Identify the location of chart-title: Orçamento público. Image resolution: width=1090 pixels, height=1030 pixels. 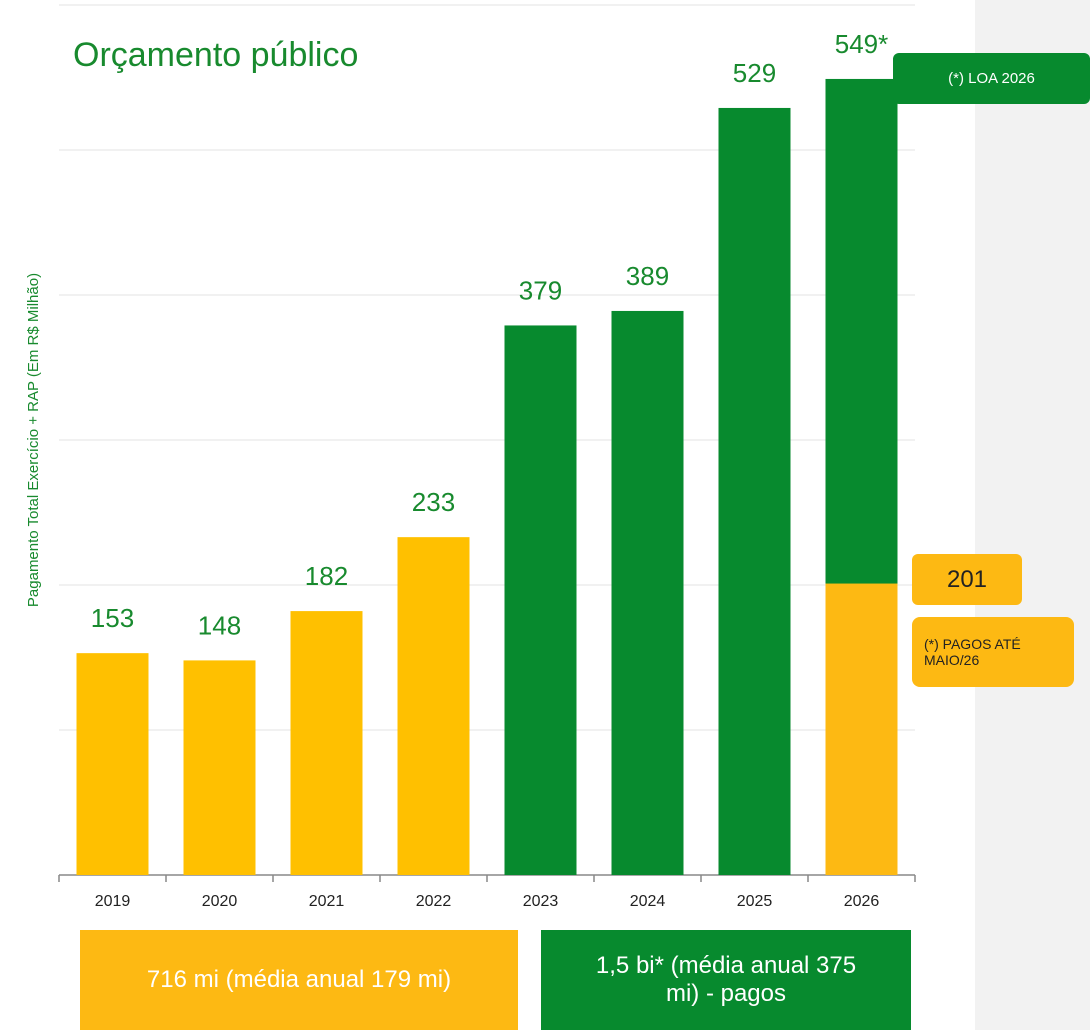
(215, 55).